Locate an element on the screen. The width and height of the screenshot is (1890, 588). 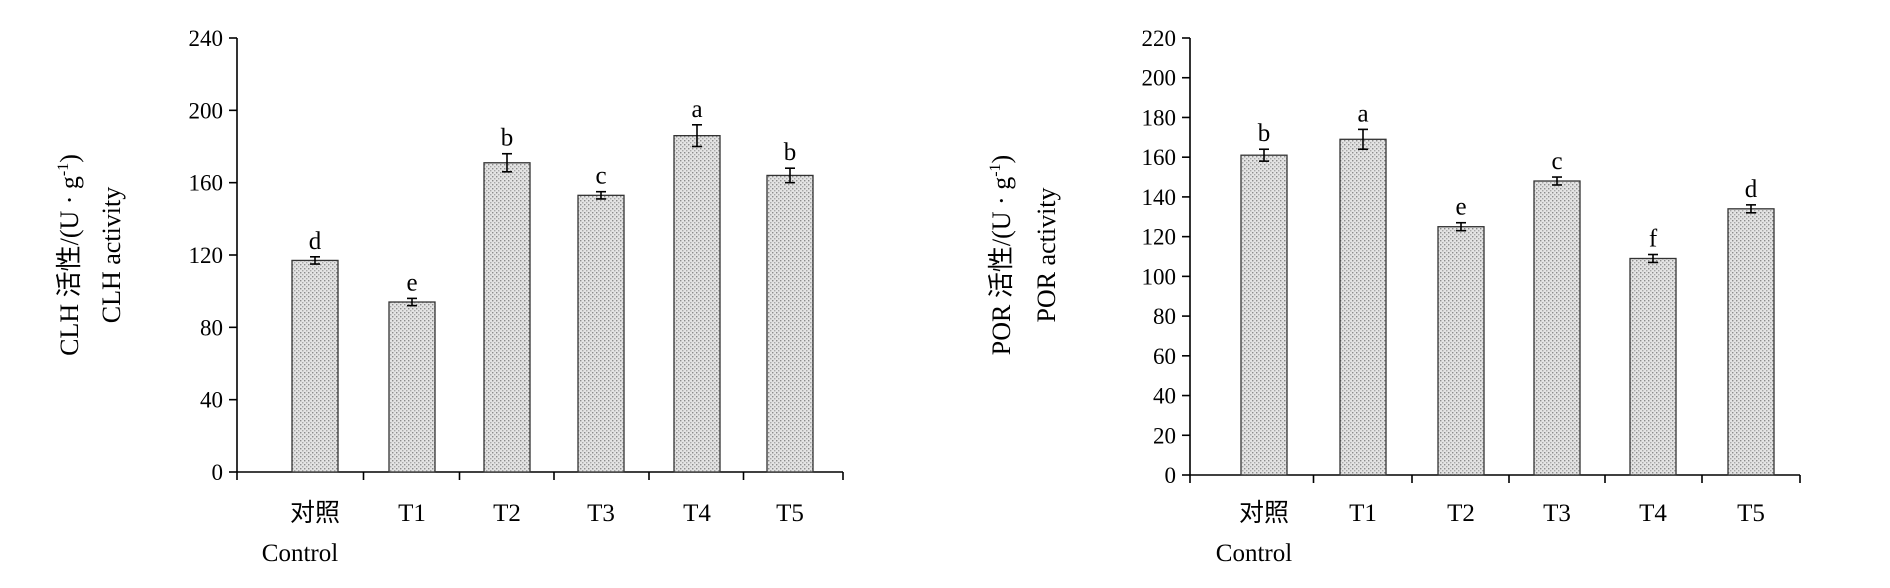
y-tick-label: 60 is located at coordinates (1164, 356).